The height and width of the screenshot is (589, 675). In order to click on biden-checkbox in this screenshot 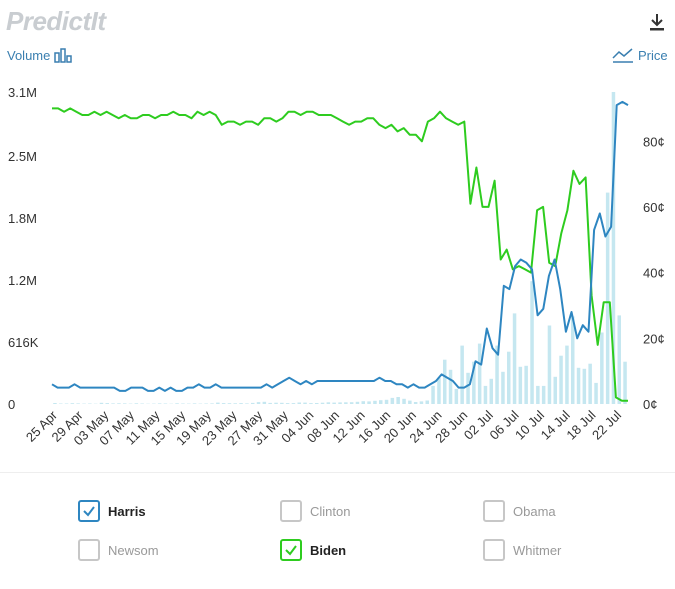, I will do `click(291, 550)`.